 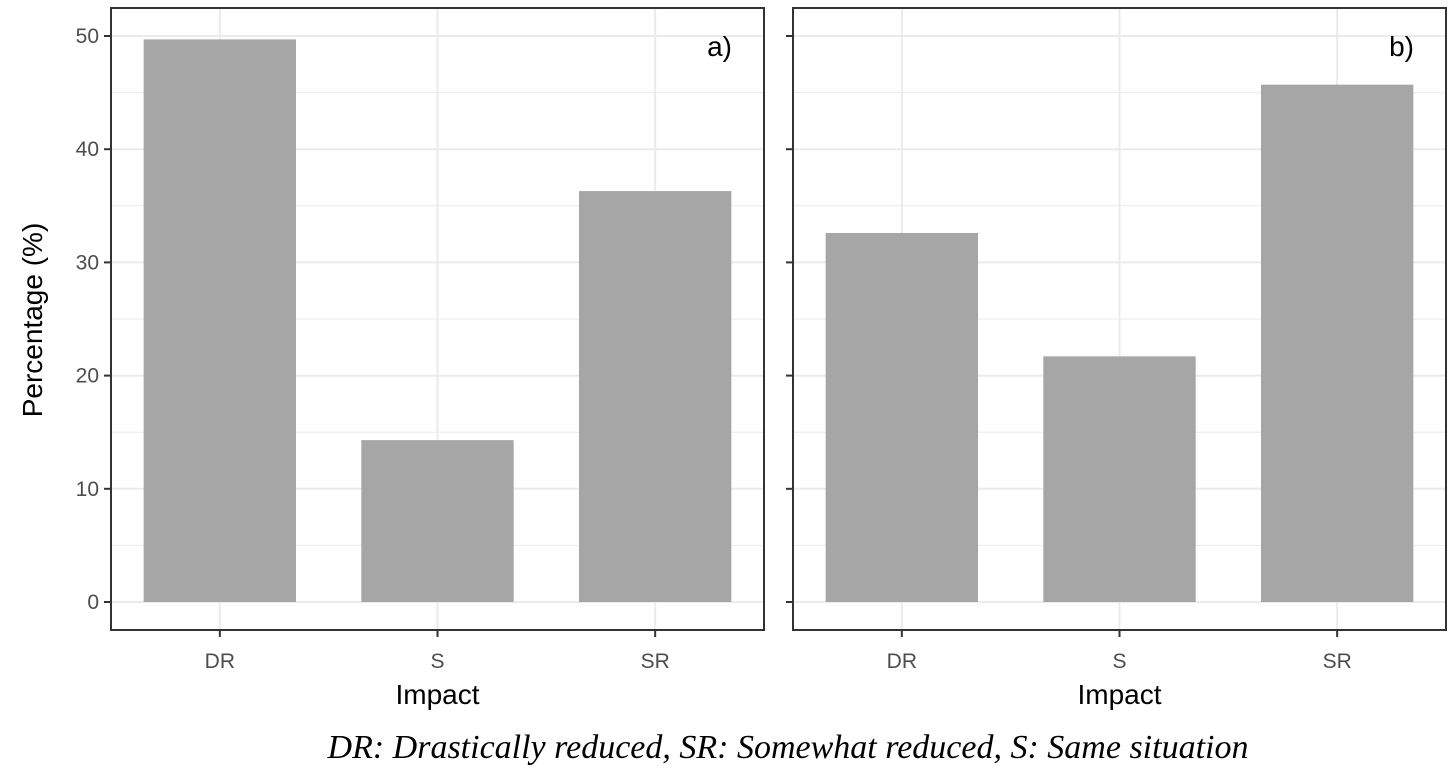 I want to click on y-tick-label: 20, so click(x=87, y=376).